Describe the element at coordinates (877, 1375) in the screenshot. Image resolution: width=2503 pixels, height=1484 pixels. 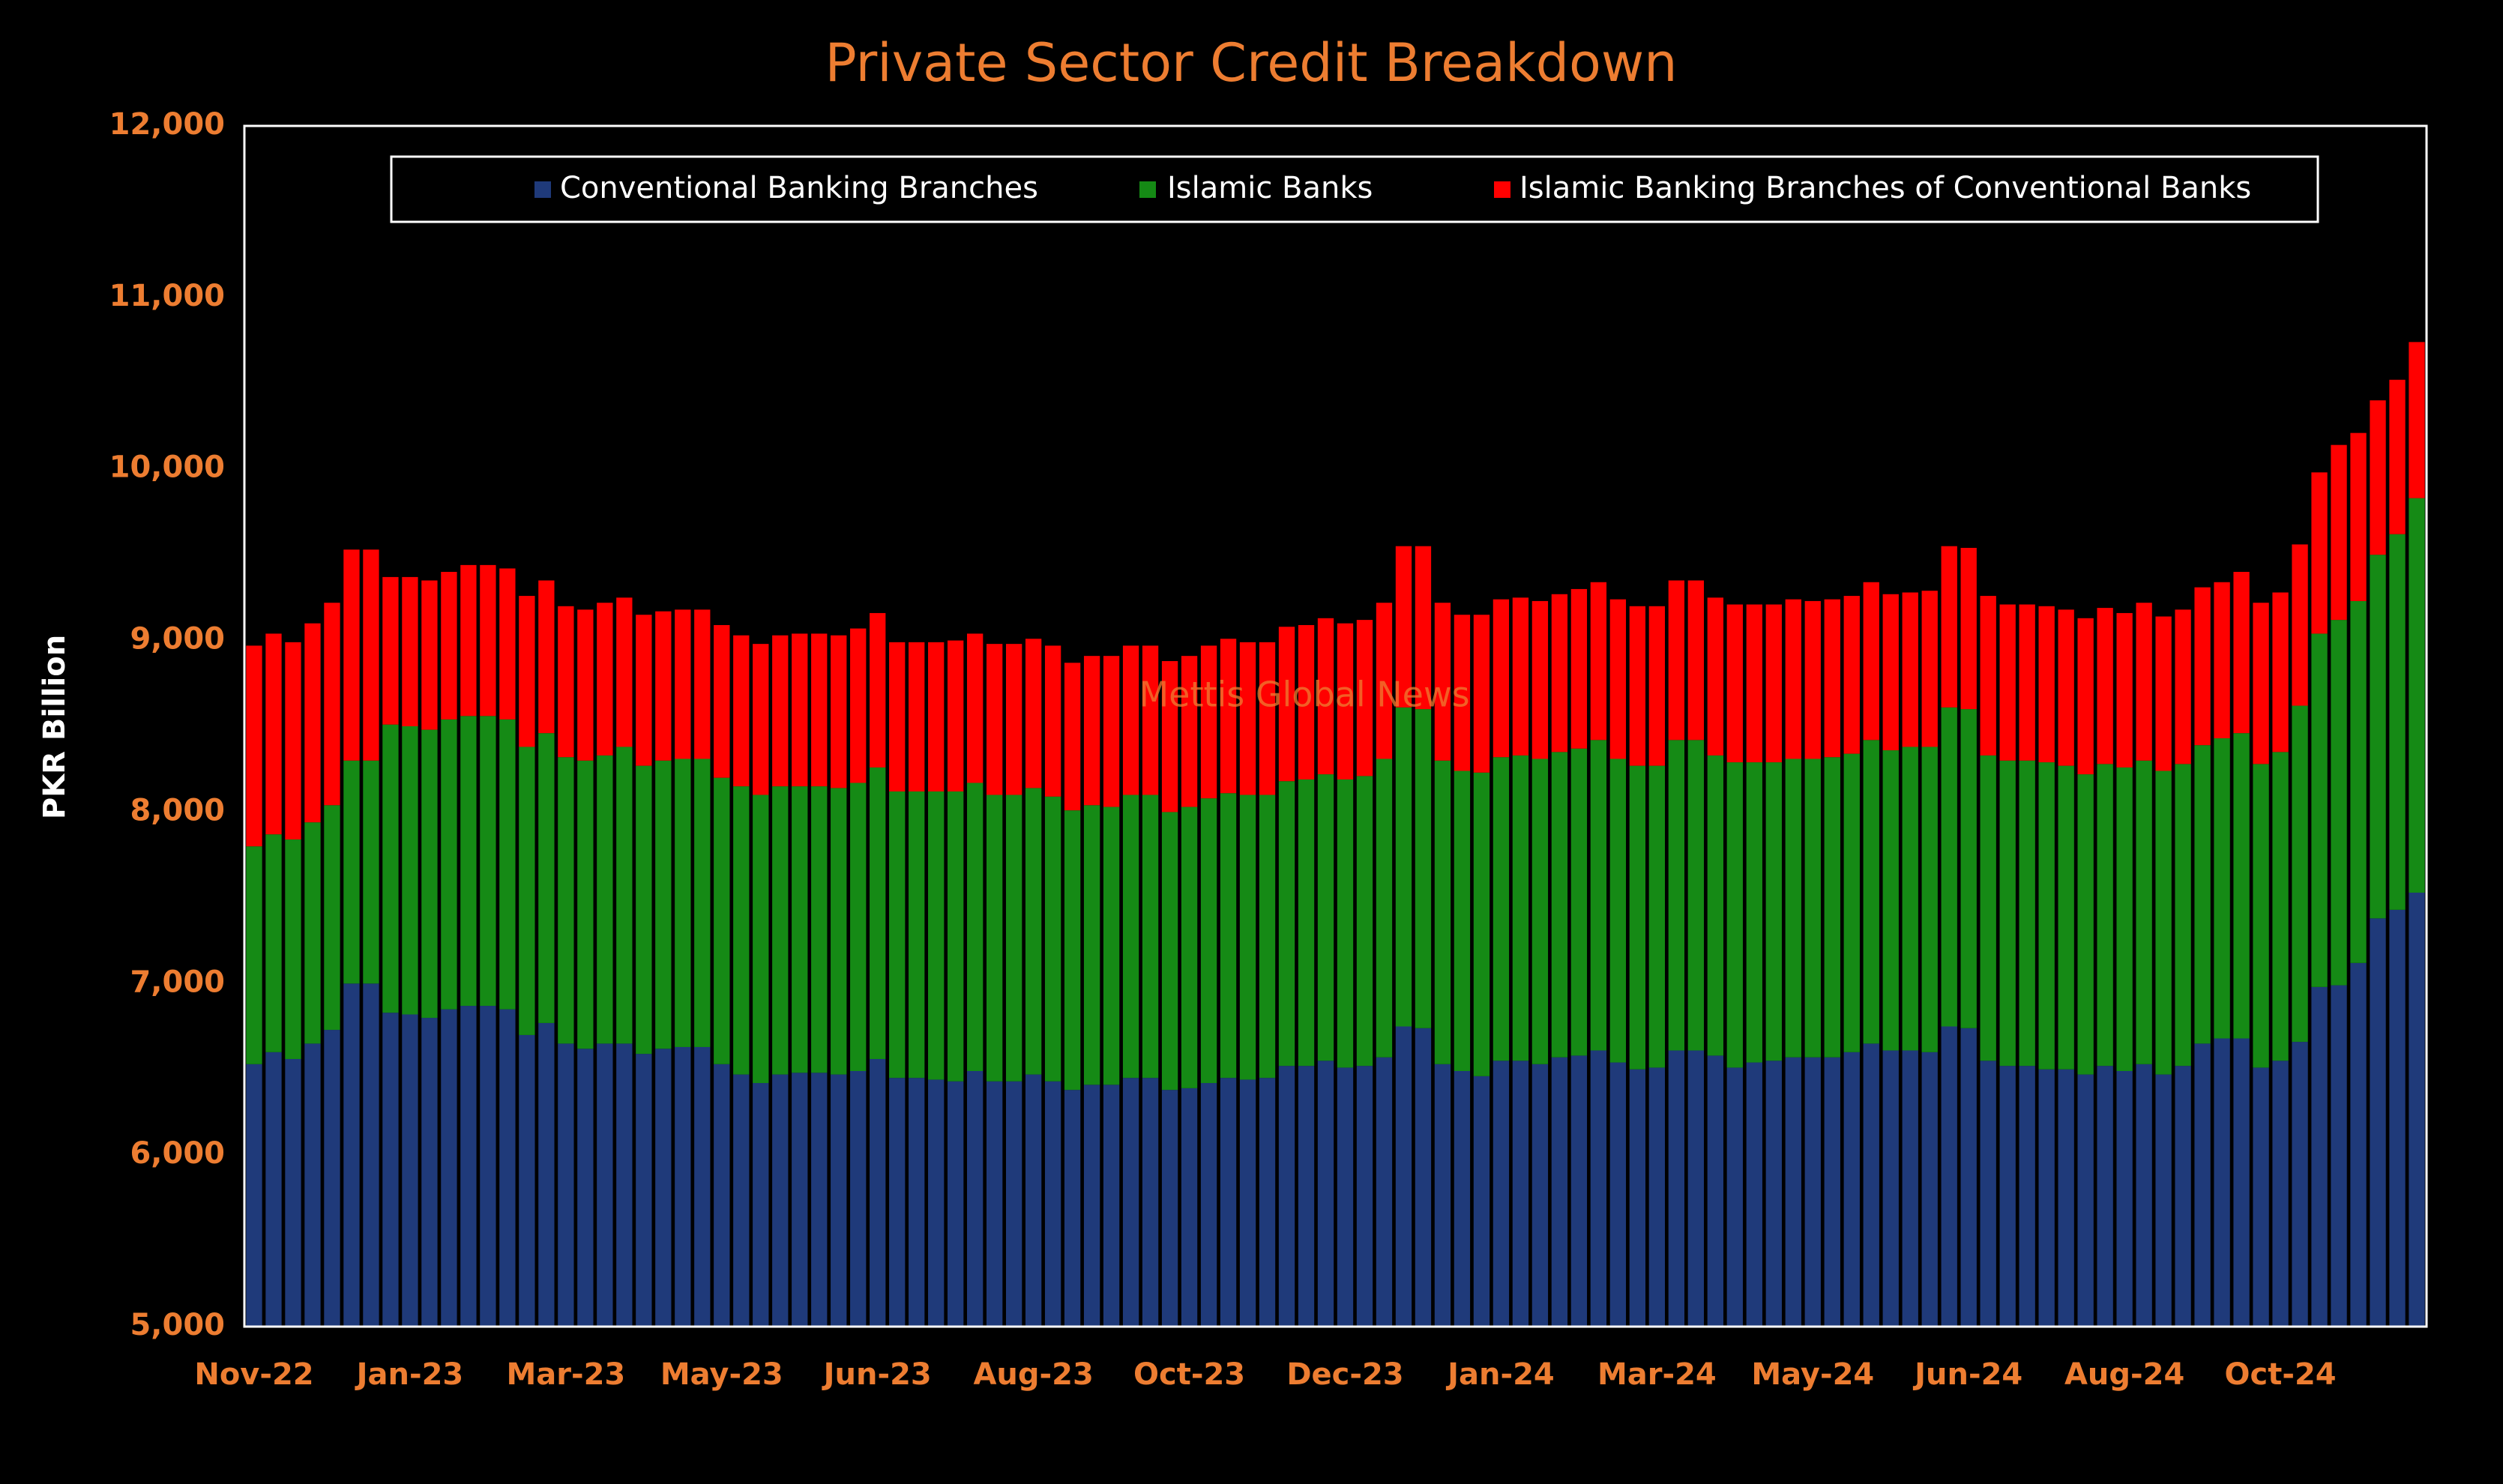
I see `x-tick-label: Jun-23` at that location.